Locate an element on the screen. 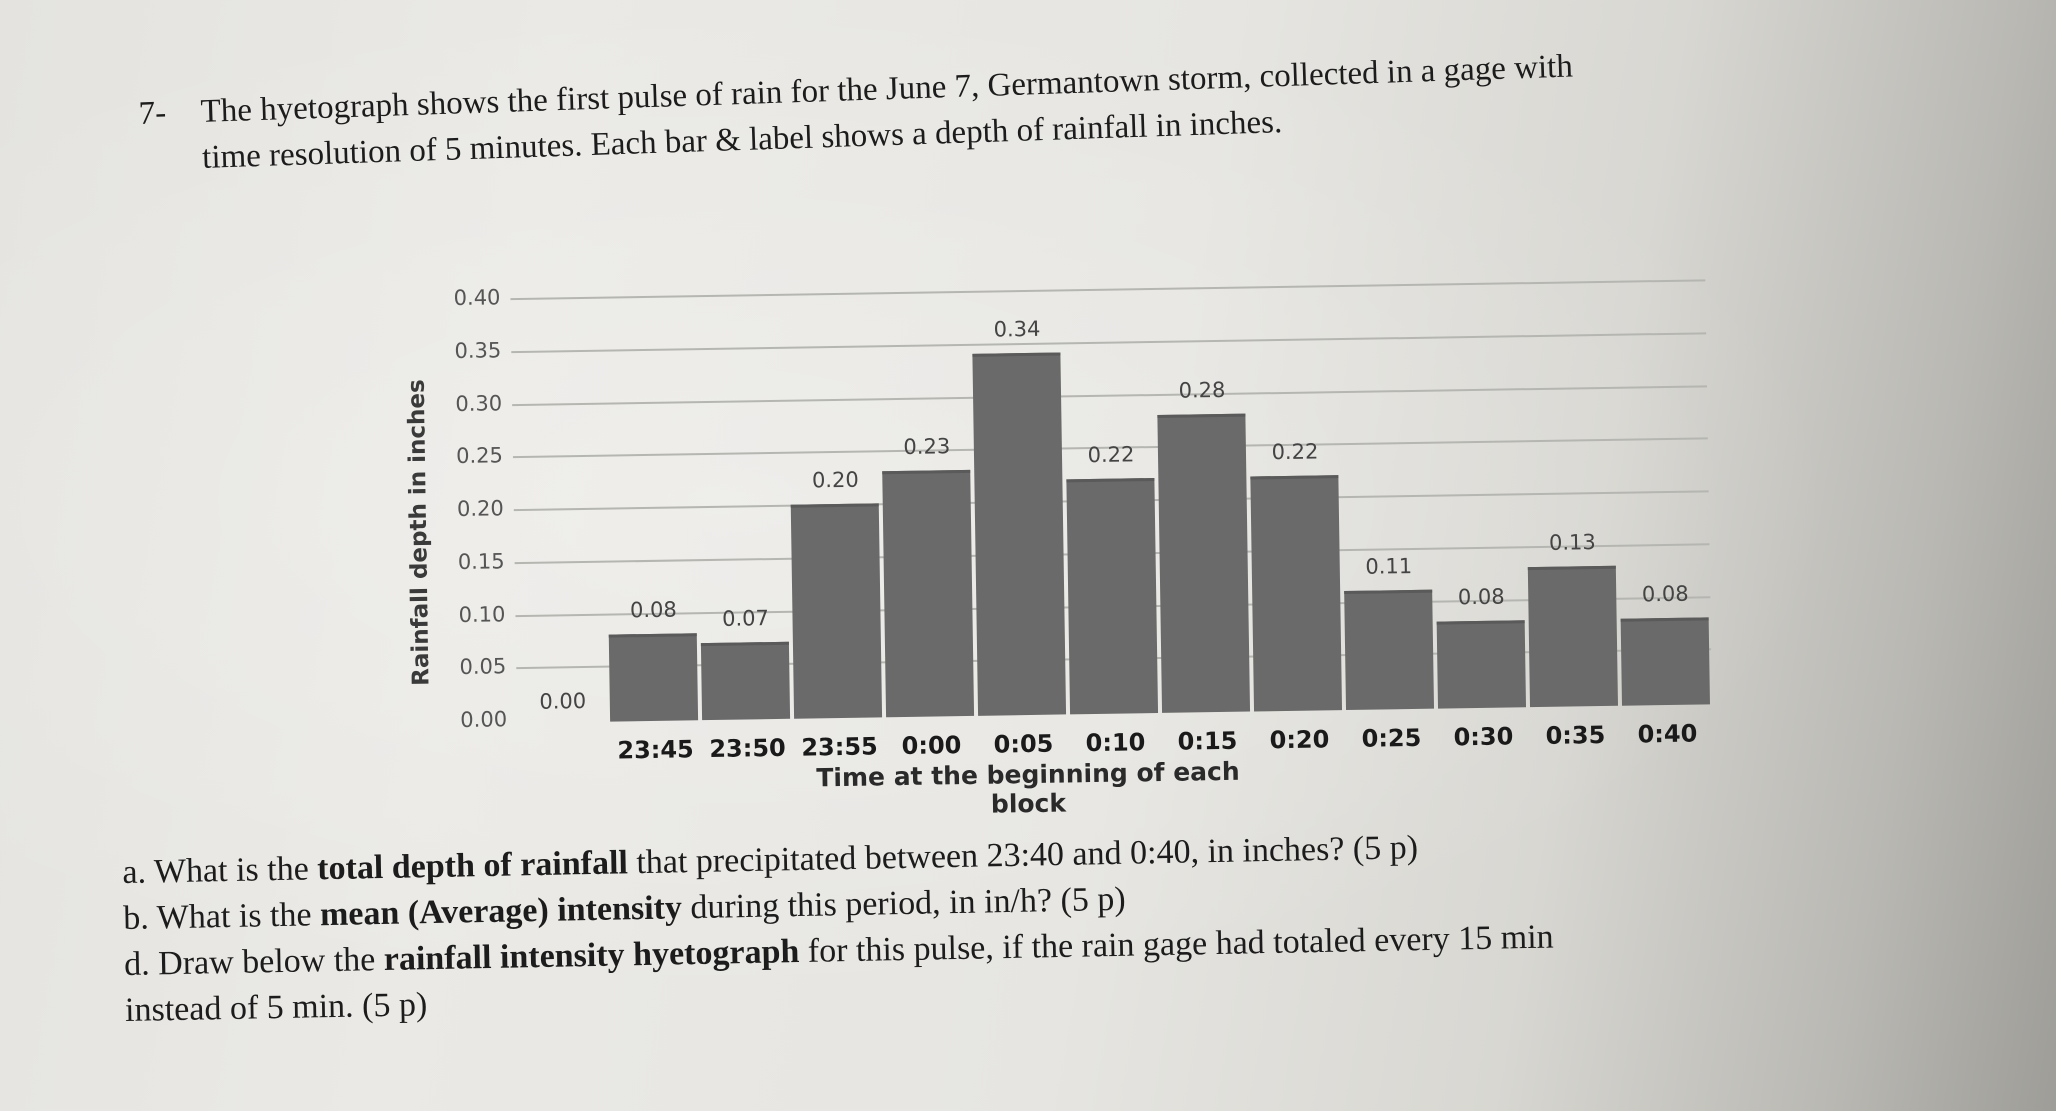 The width and height of the screenshot is (2056, 1111). part-b-suffix: during this period, in in/h? (5 p) is located at coordinates (904, 903).